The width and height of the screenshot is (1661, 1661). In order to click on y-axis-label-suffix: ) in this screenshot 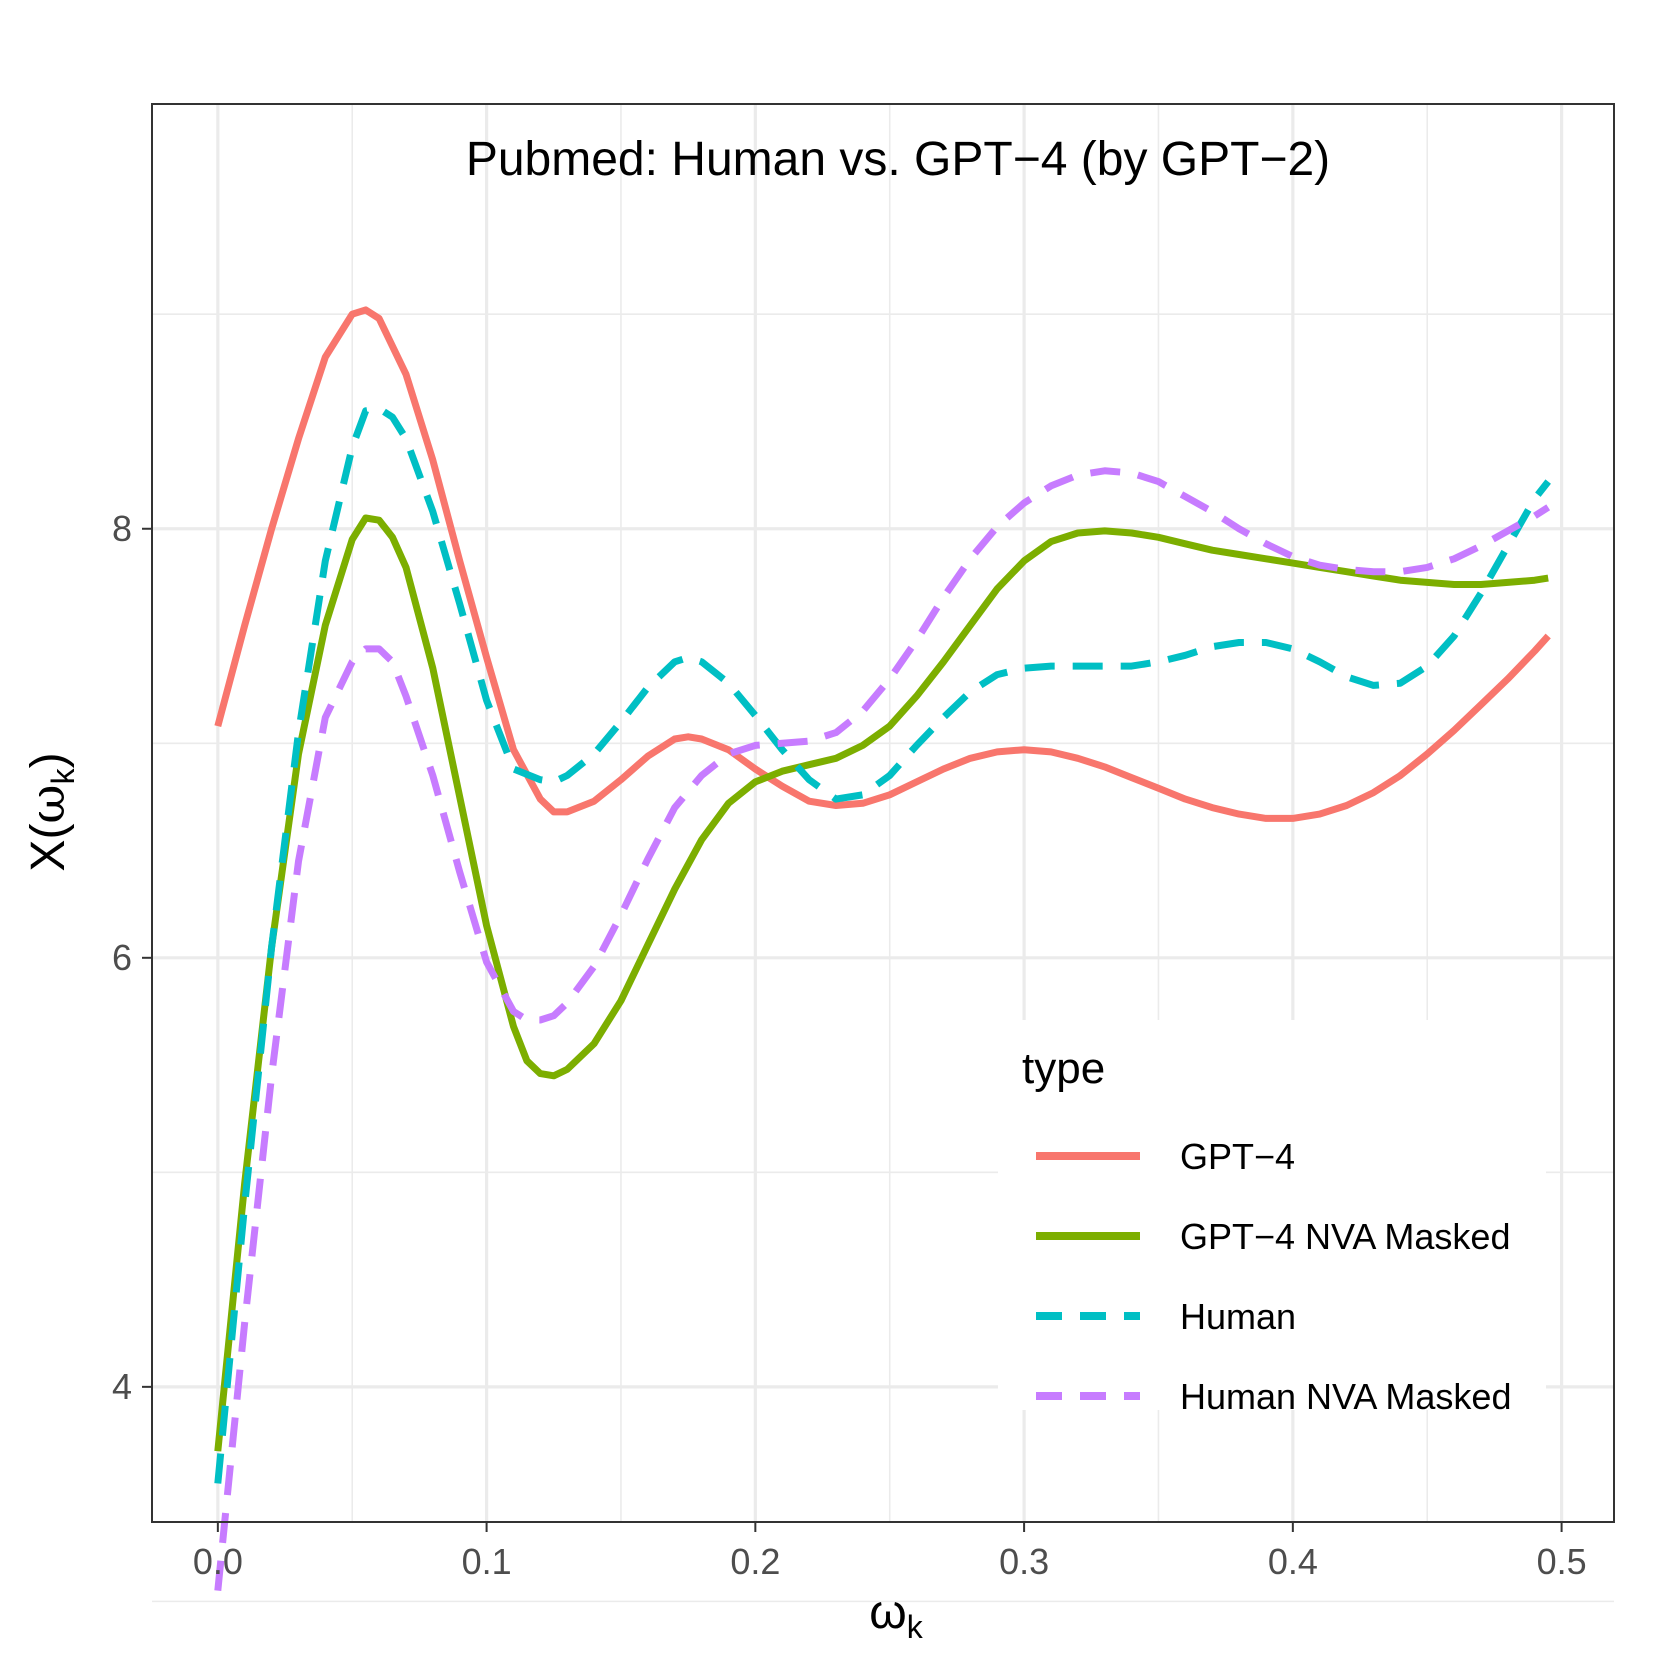, I will do `click(48, 760)`.